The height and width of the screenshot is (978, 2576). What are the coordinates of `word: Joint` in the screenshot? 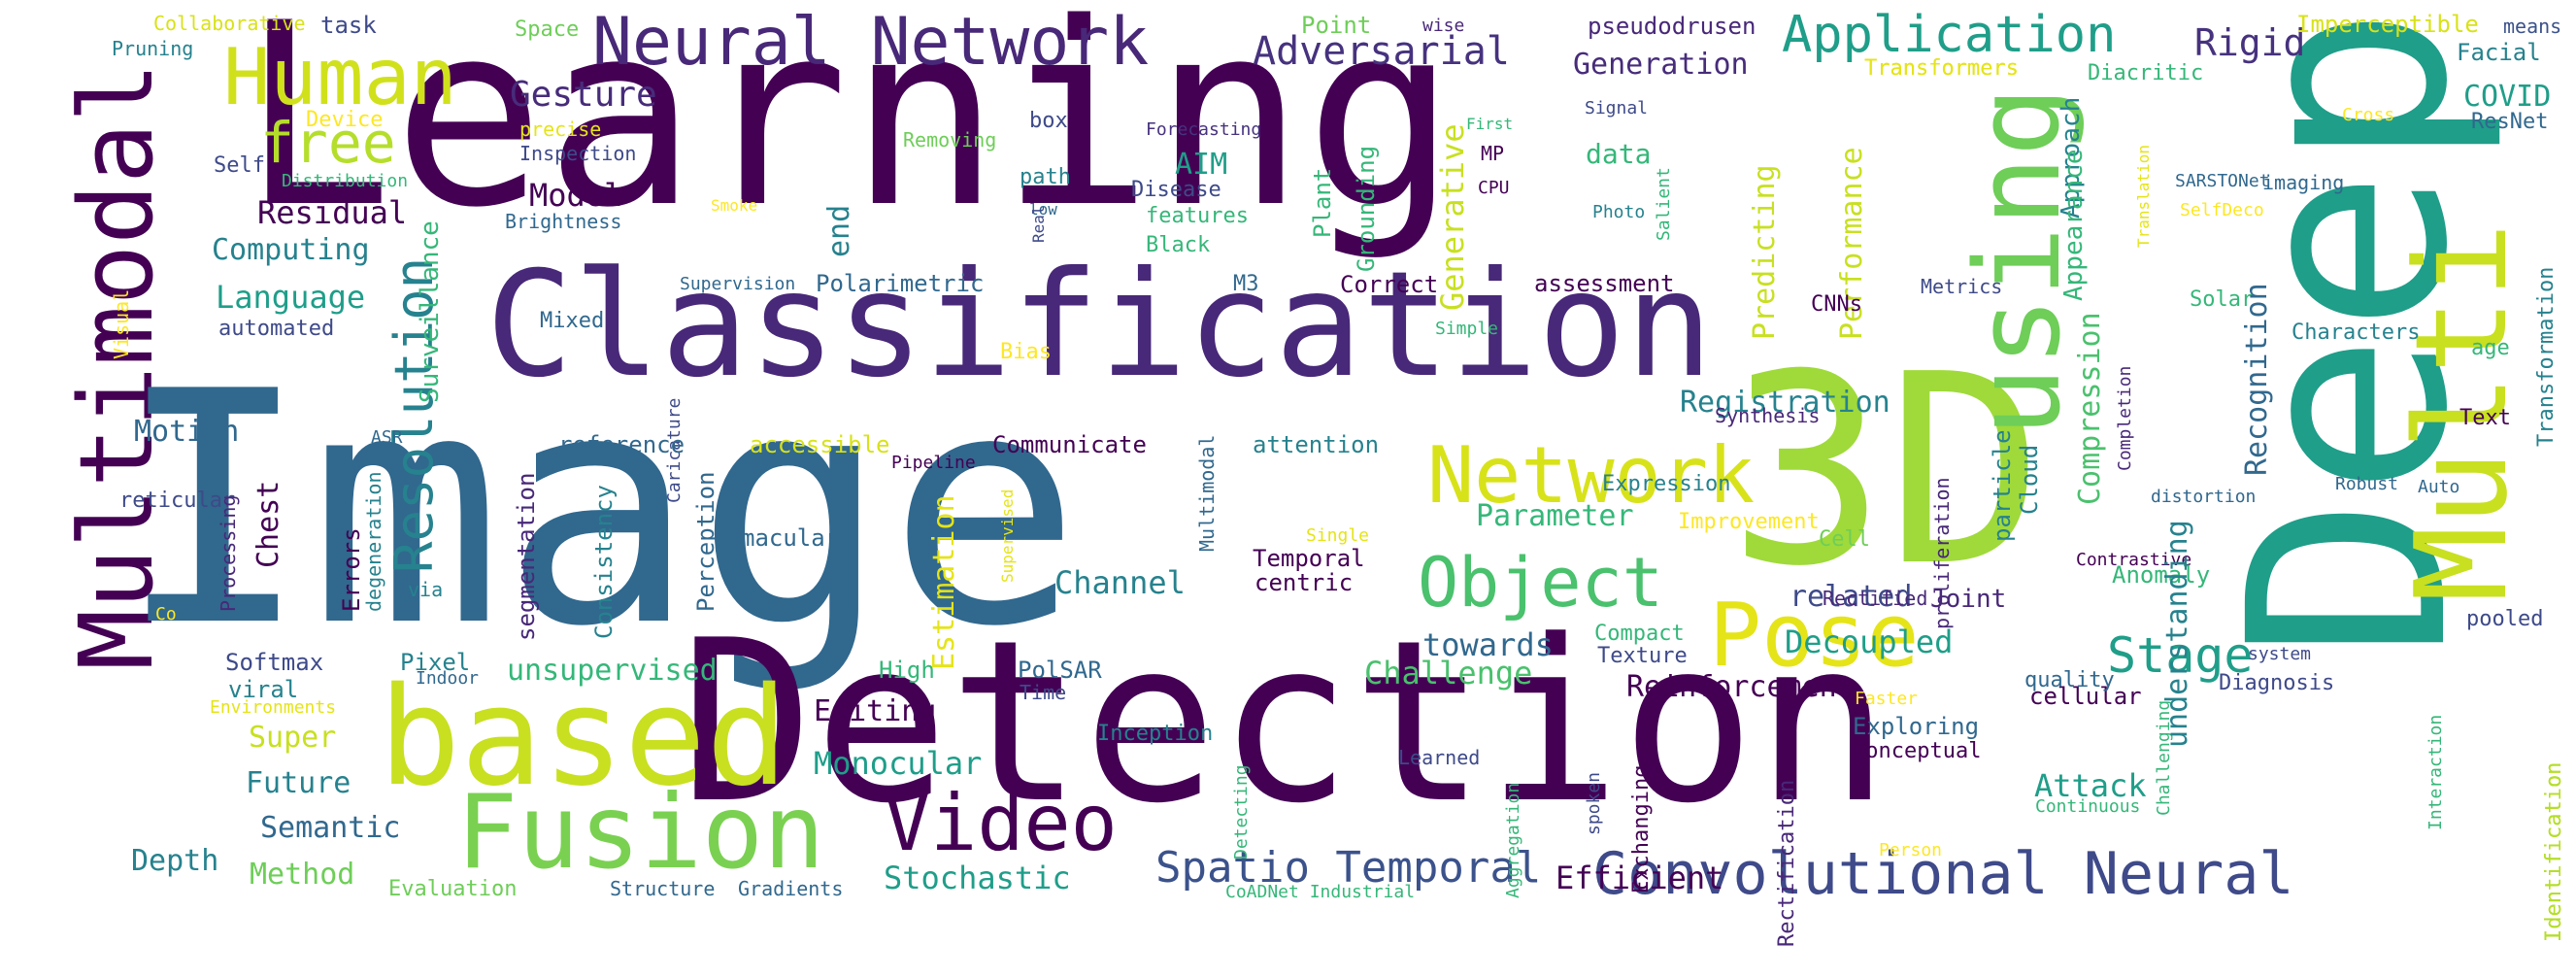 It's located at (1969, 599).